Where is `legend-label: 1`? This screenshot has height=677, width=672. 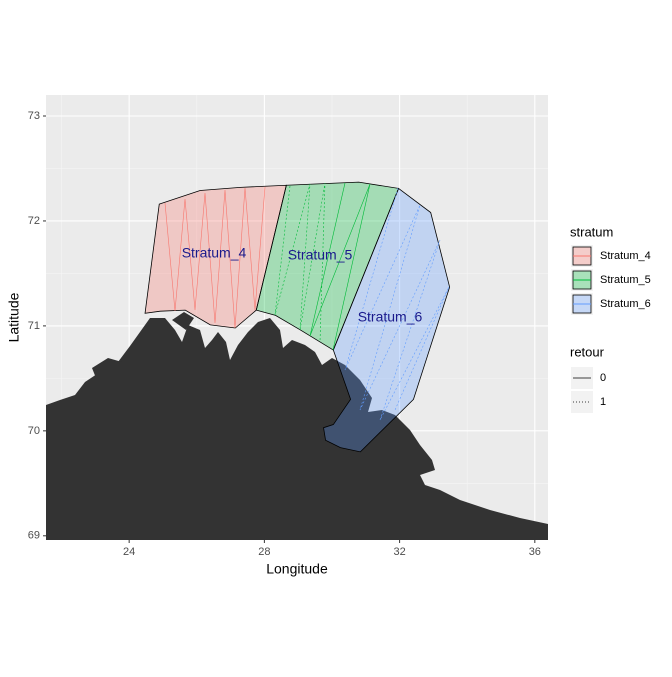 legend-label: 1 is located at coordinates (603, 402).